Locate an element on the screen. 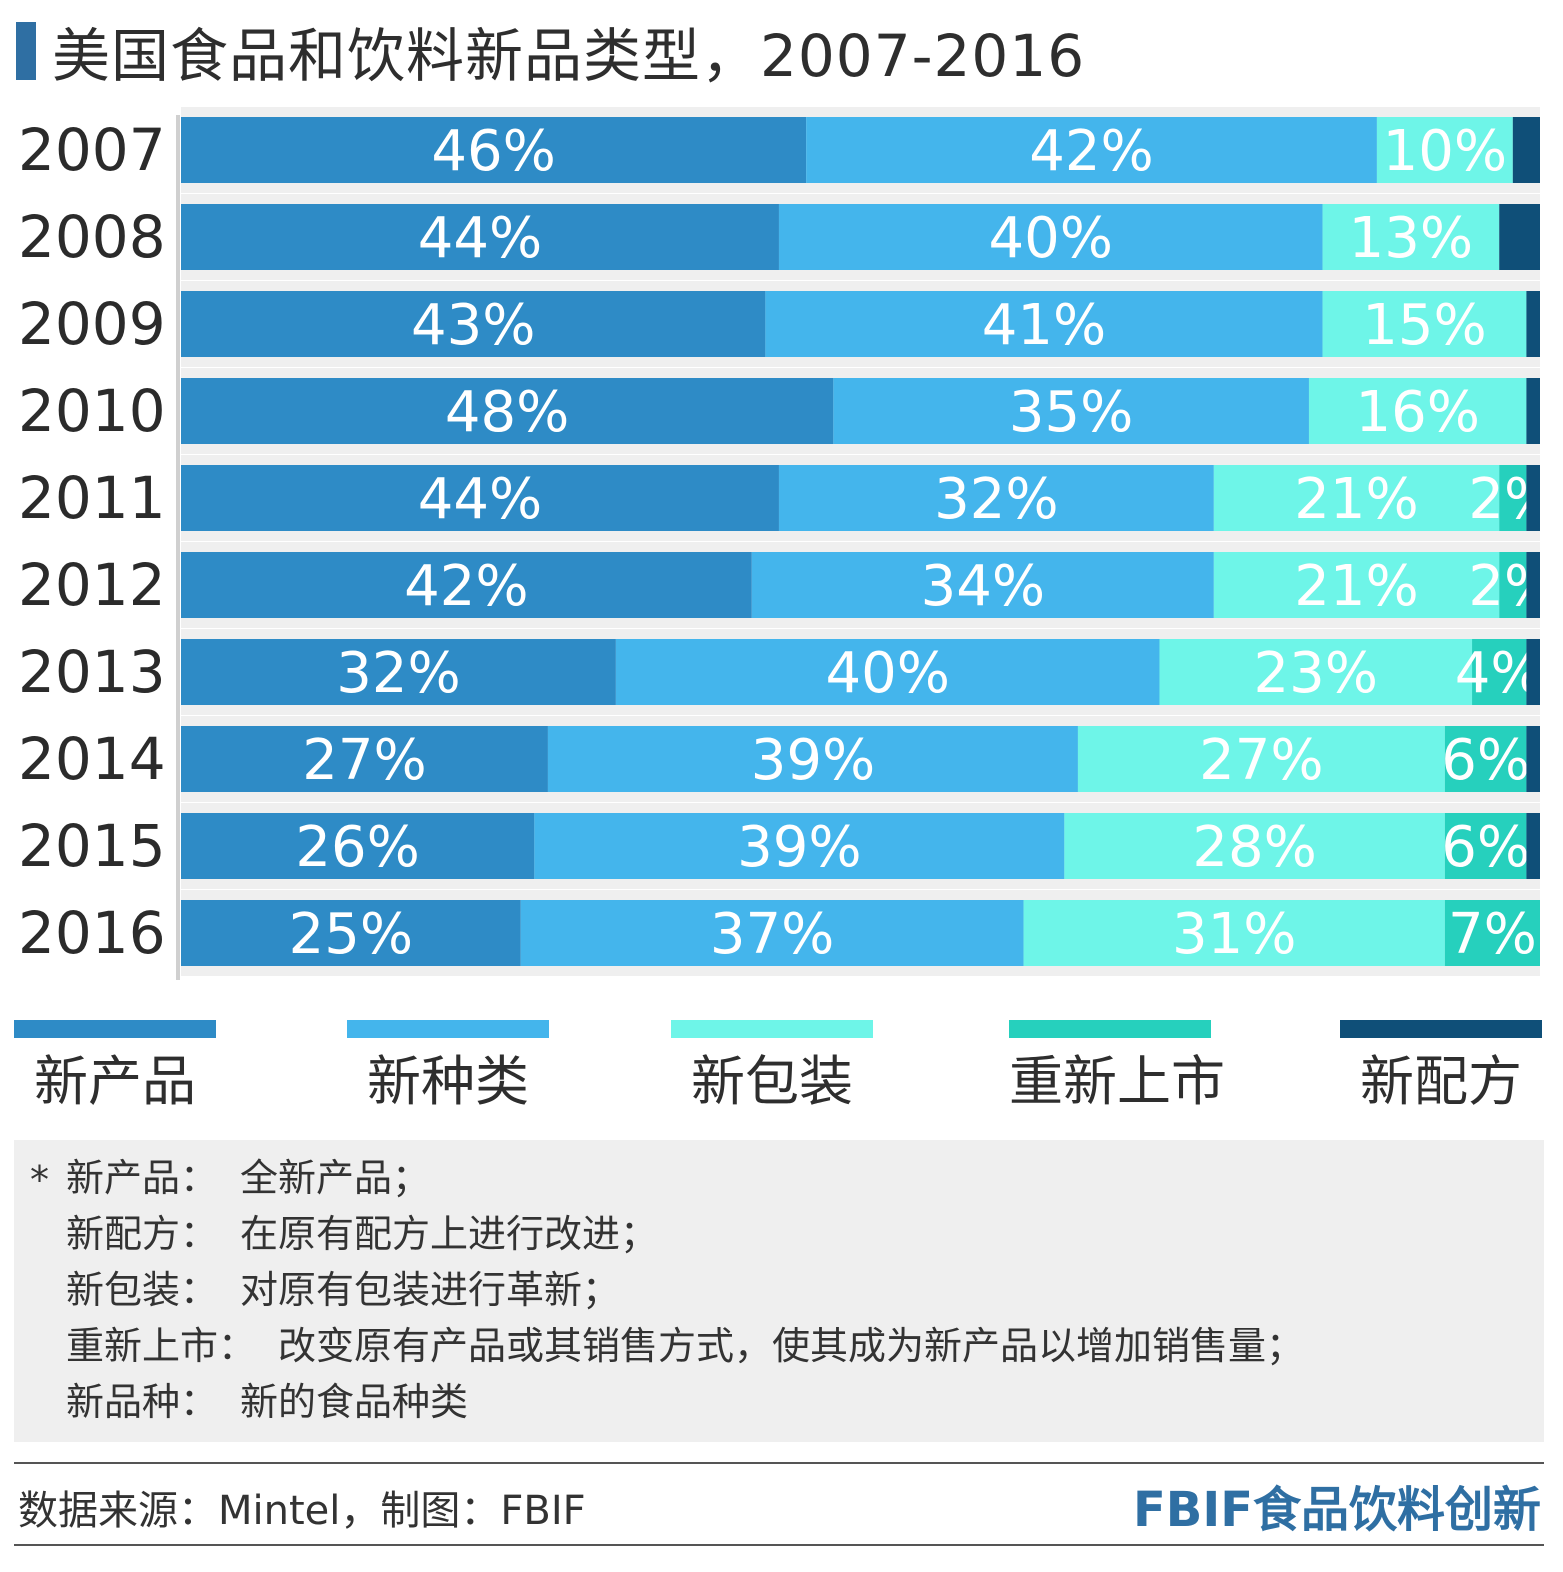 The width and height of the screenshot is (1563, 1572). note-line: 新品种： 新的食品种类 is located at coordinates (267, 1402).